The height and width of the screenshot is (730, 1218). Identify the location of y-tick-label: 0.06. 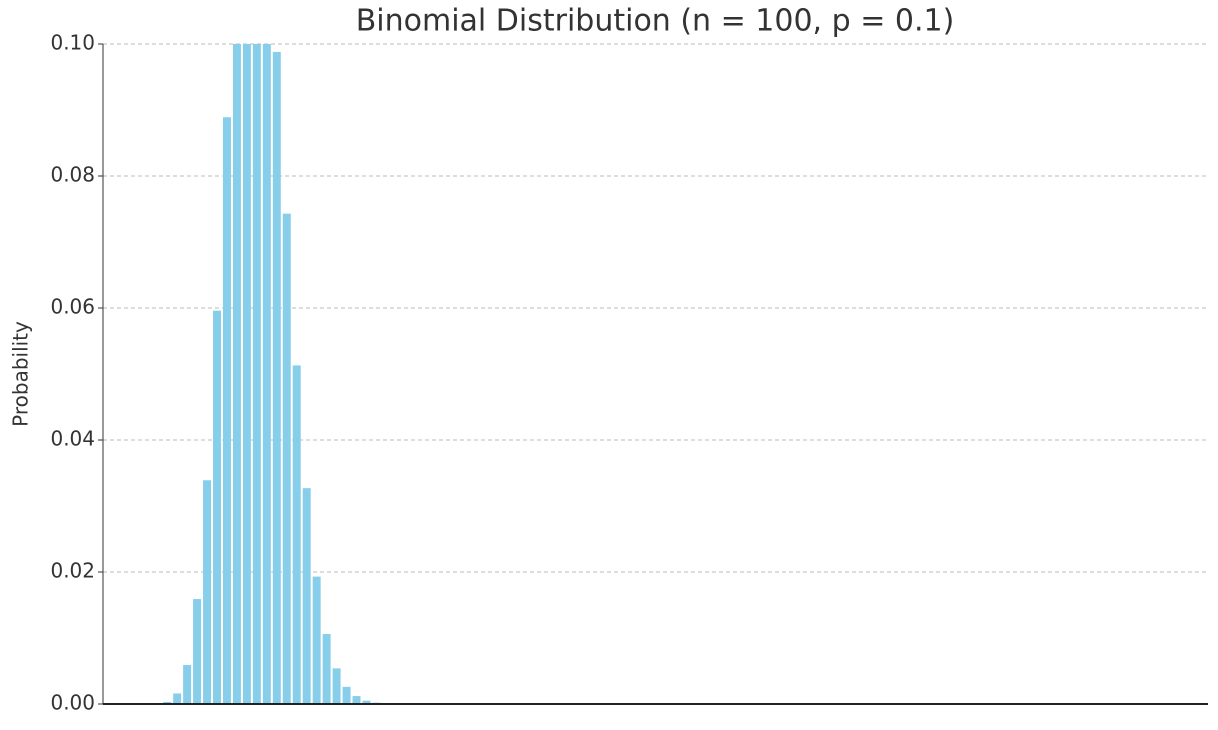
(72, 307).